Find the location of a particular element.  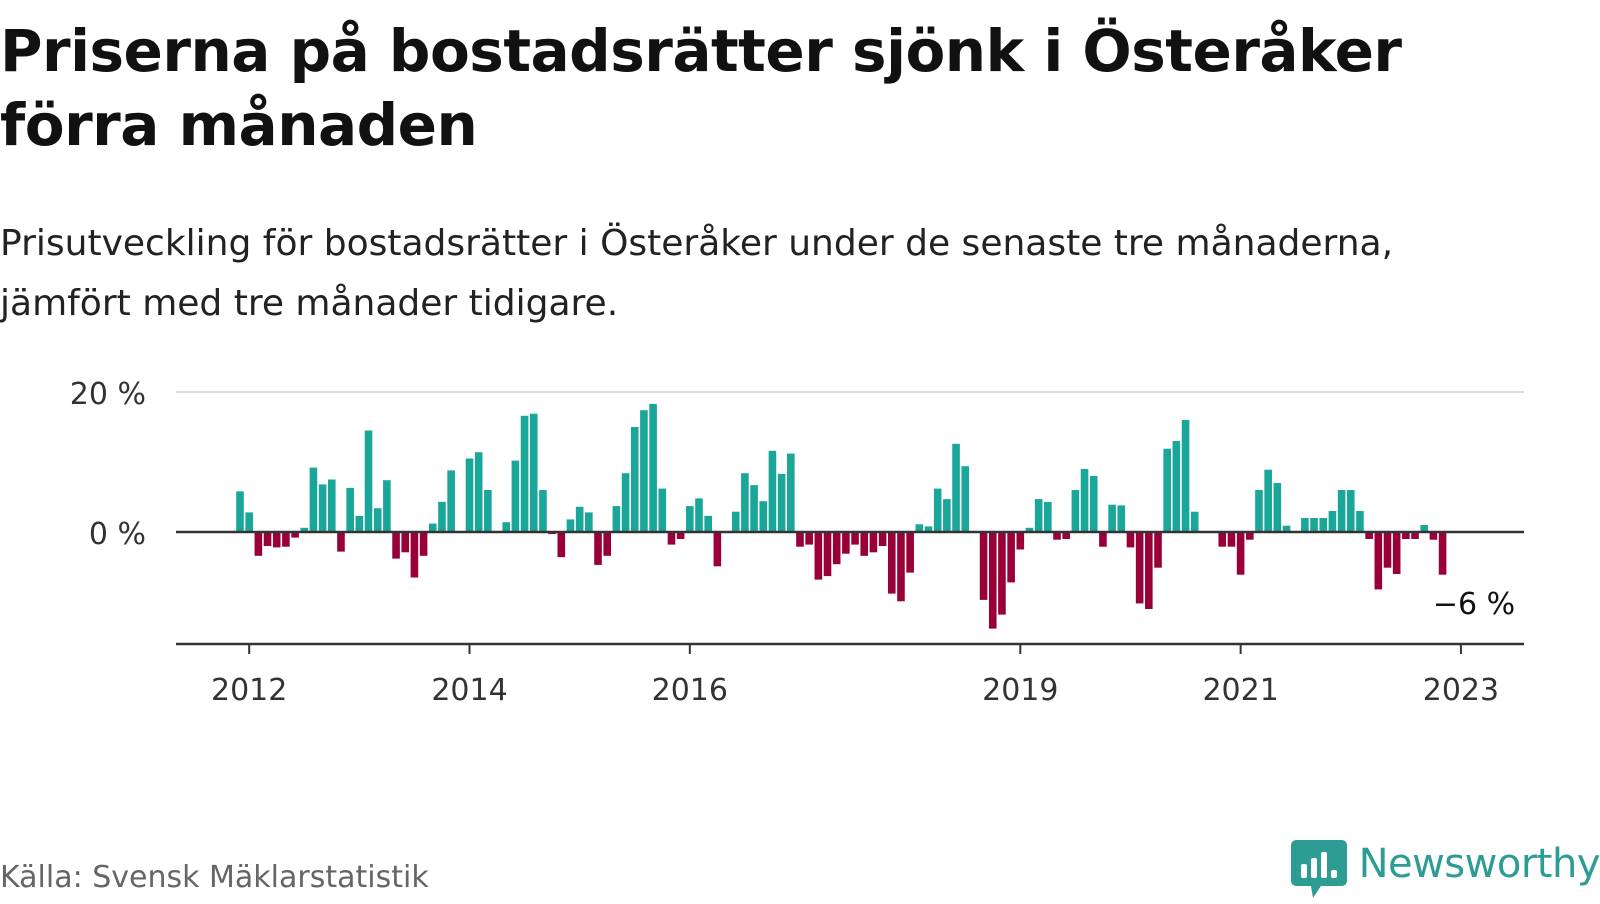

bar-chart-speech-bubble-icon is located at coordinates (1318, 872).